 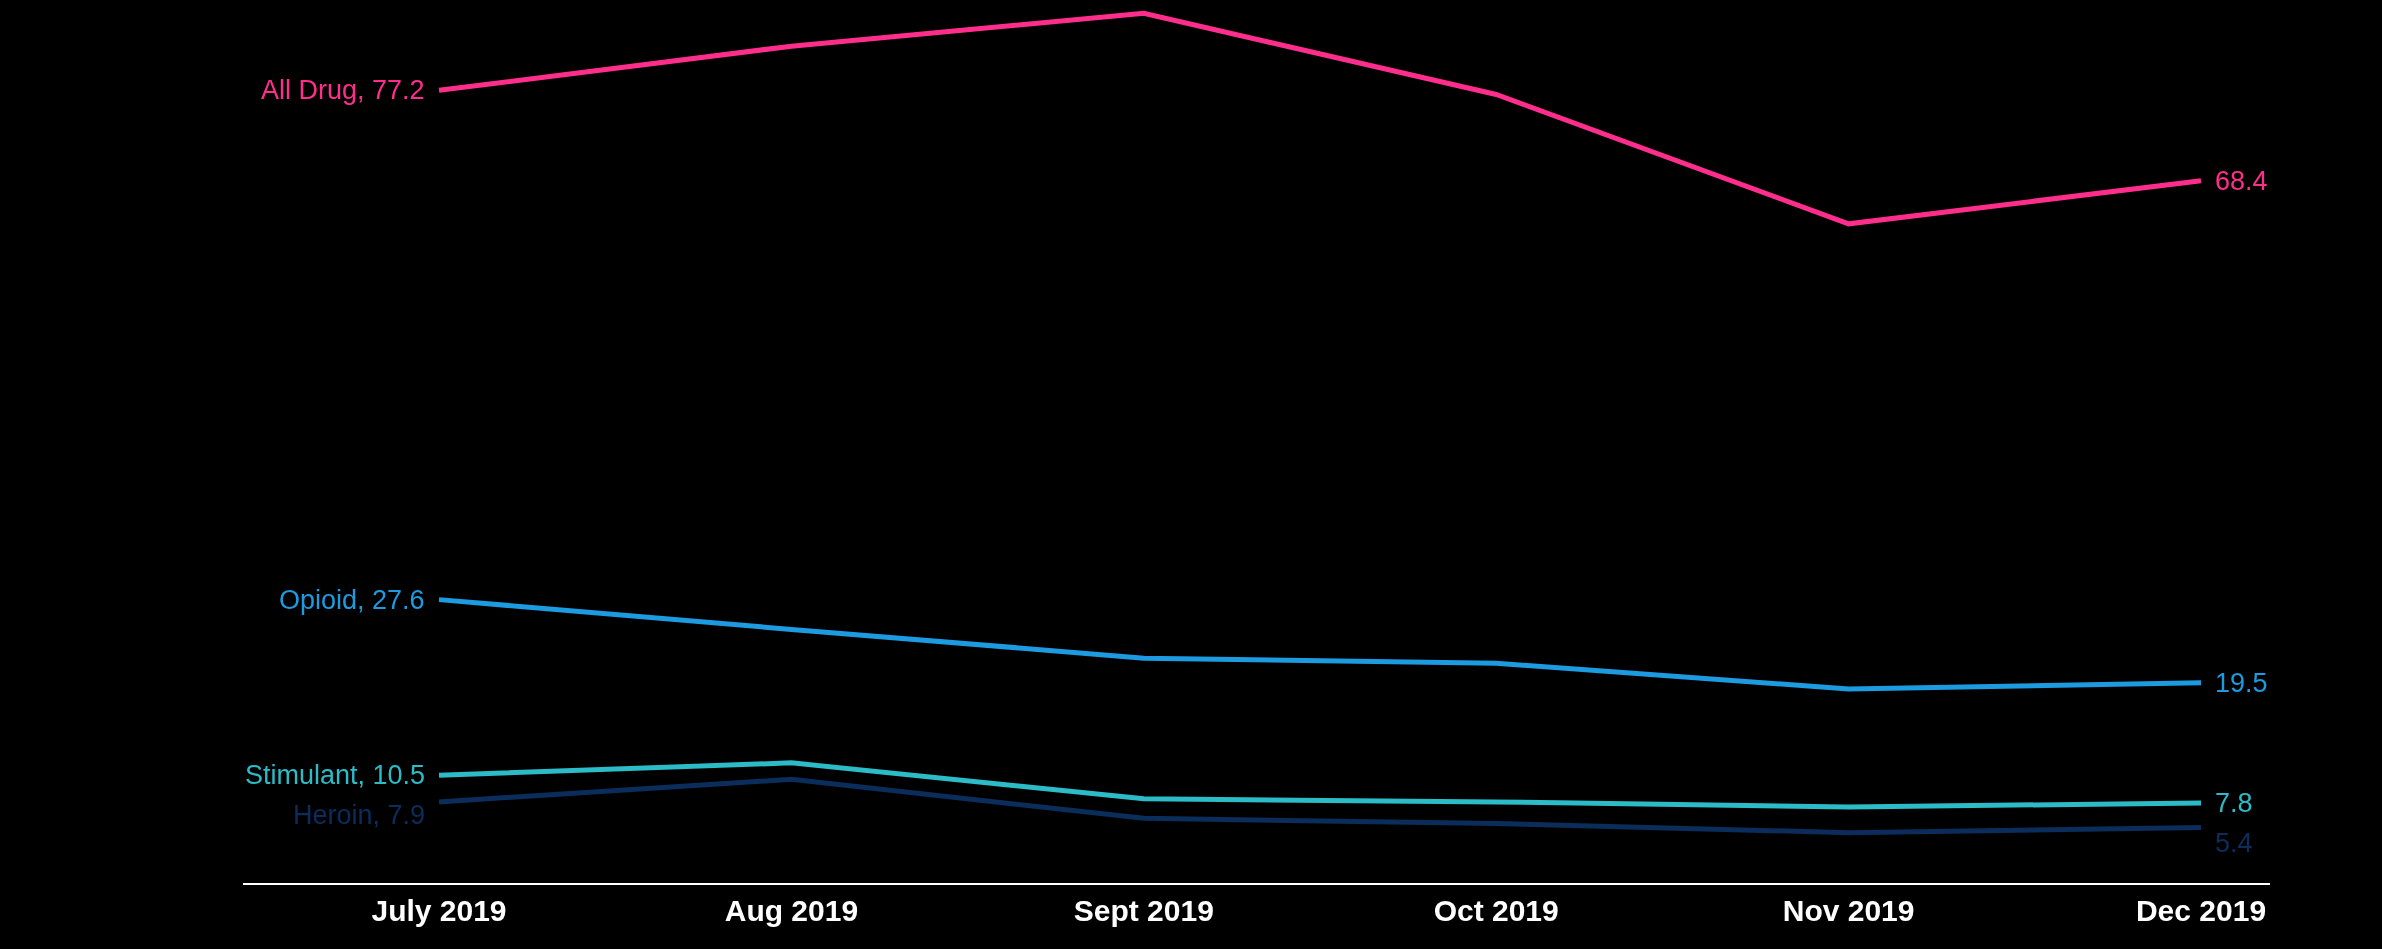 I want to click on annotation: All Drug, 77.2, so click(x=343, y=90).